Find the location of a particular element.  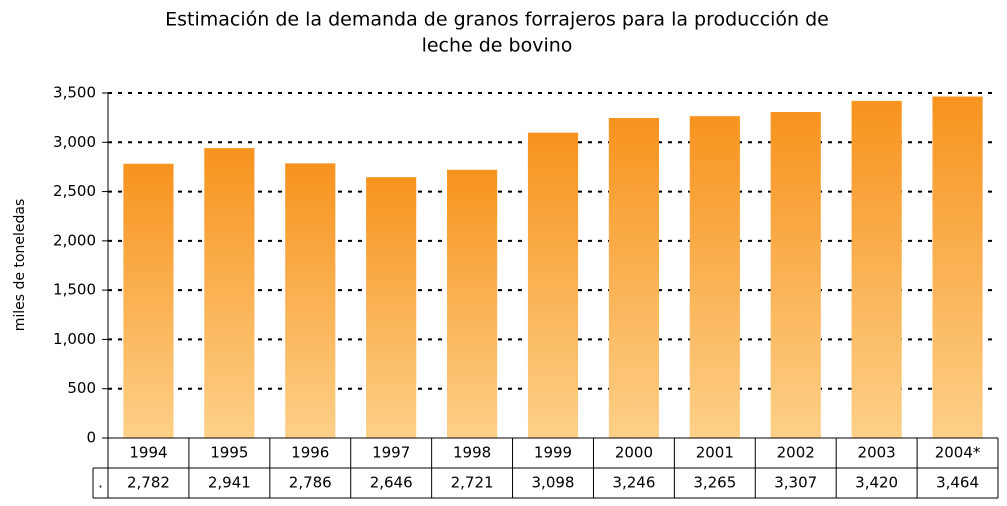

x-tick-label: 1998 is located at coordinates (472, 453).